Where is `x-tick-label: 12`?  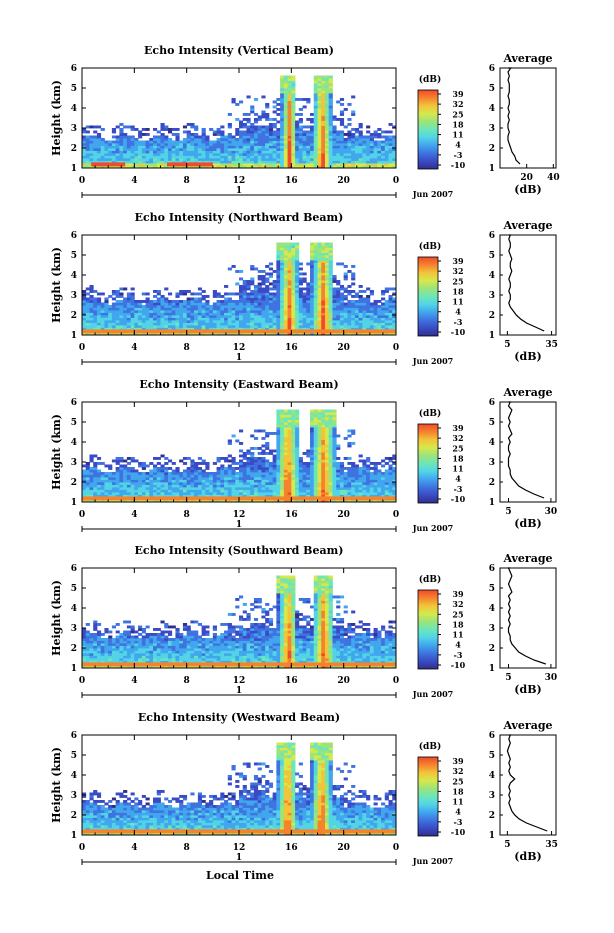
x-tick-label: 12 is located at coordinates (239, 348).